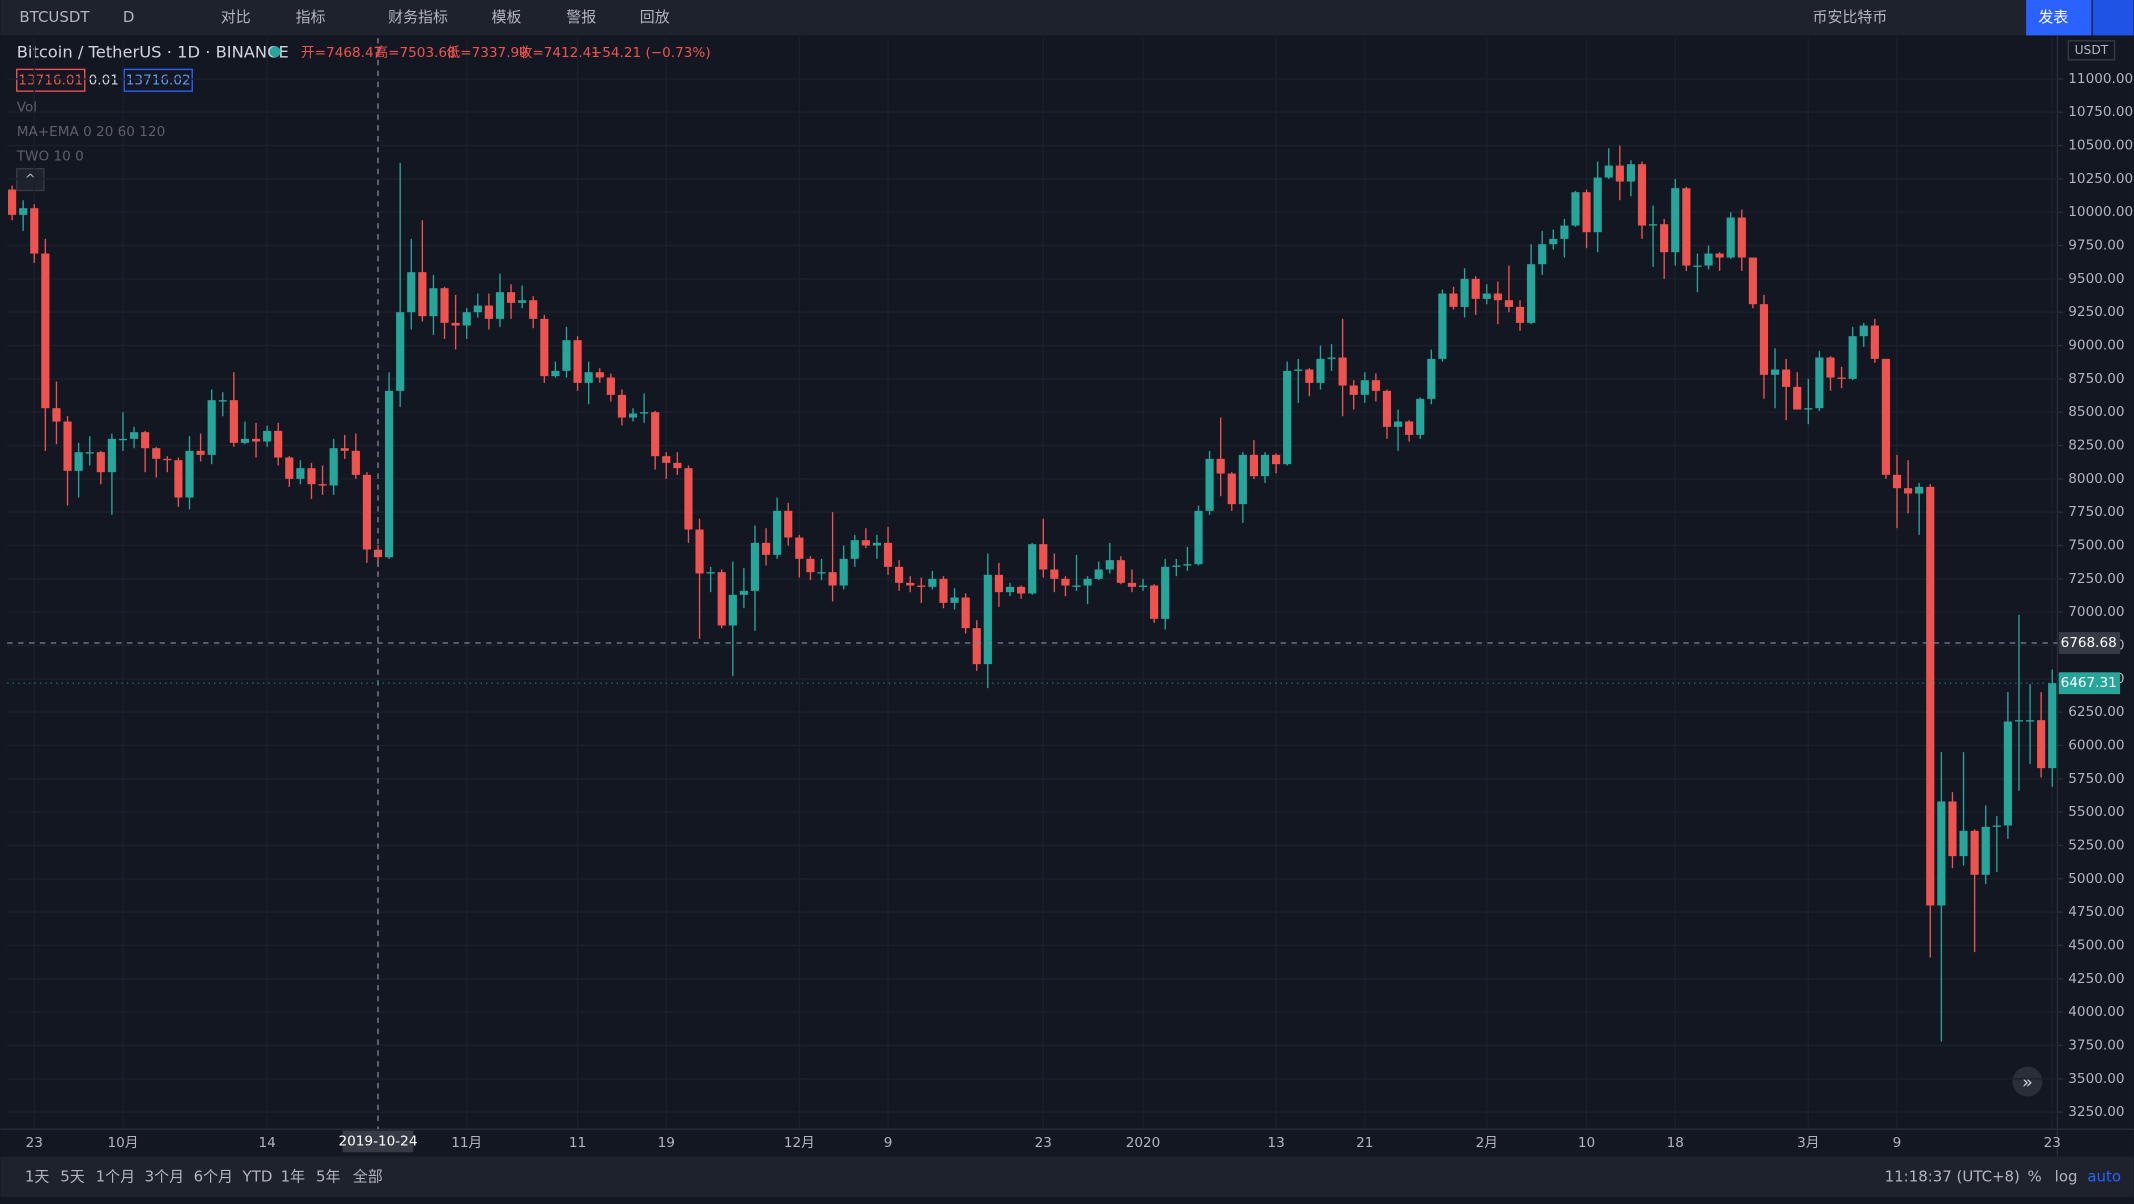 This screenshot has height=1204, width=2134. I want to click on publish-button, so click(2059, 18).